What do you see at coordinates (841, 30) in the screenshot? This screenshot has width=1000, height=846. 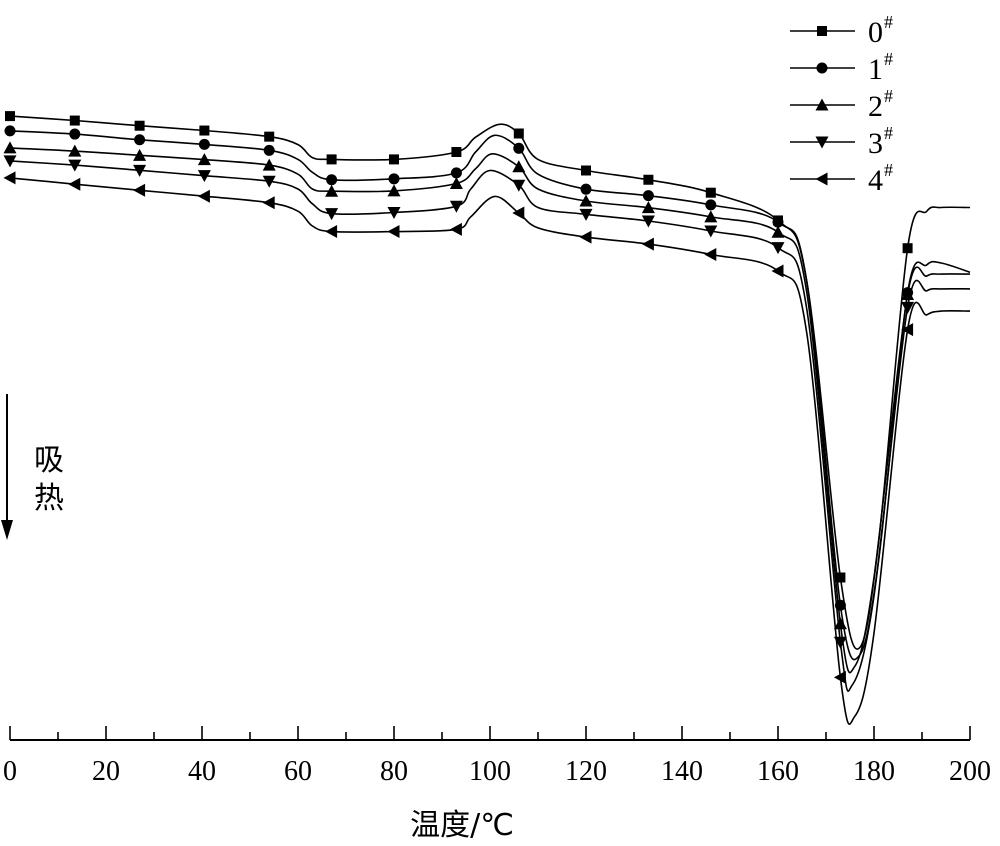 I see `legend-item-0: 0#` at bounding box center [841, 30].